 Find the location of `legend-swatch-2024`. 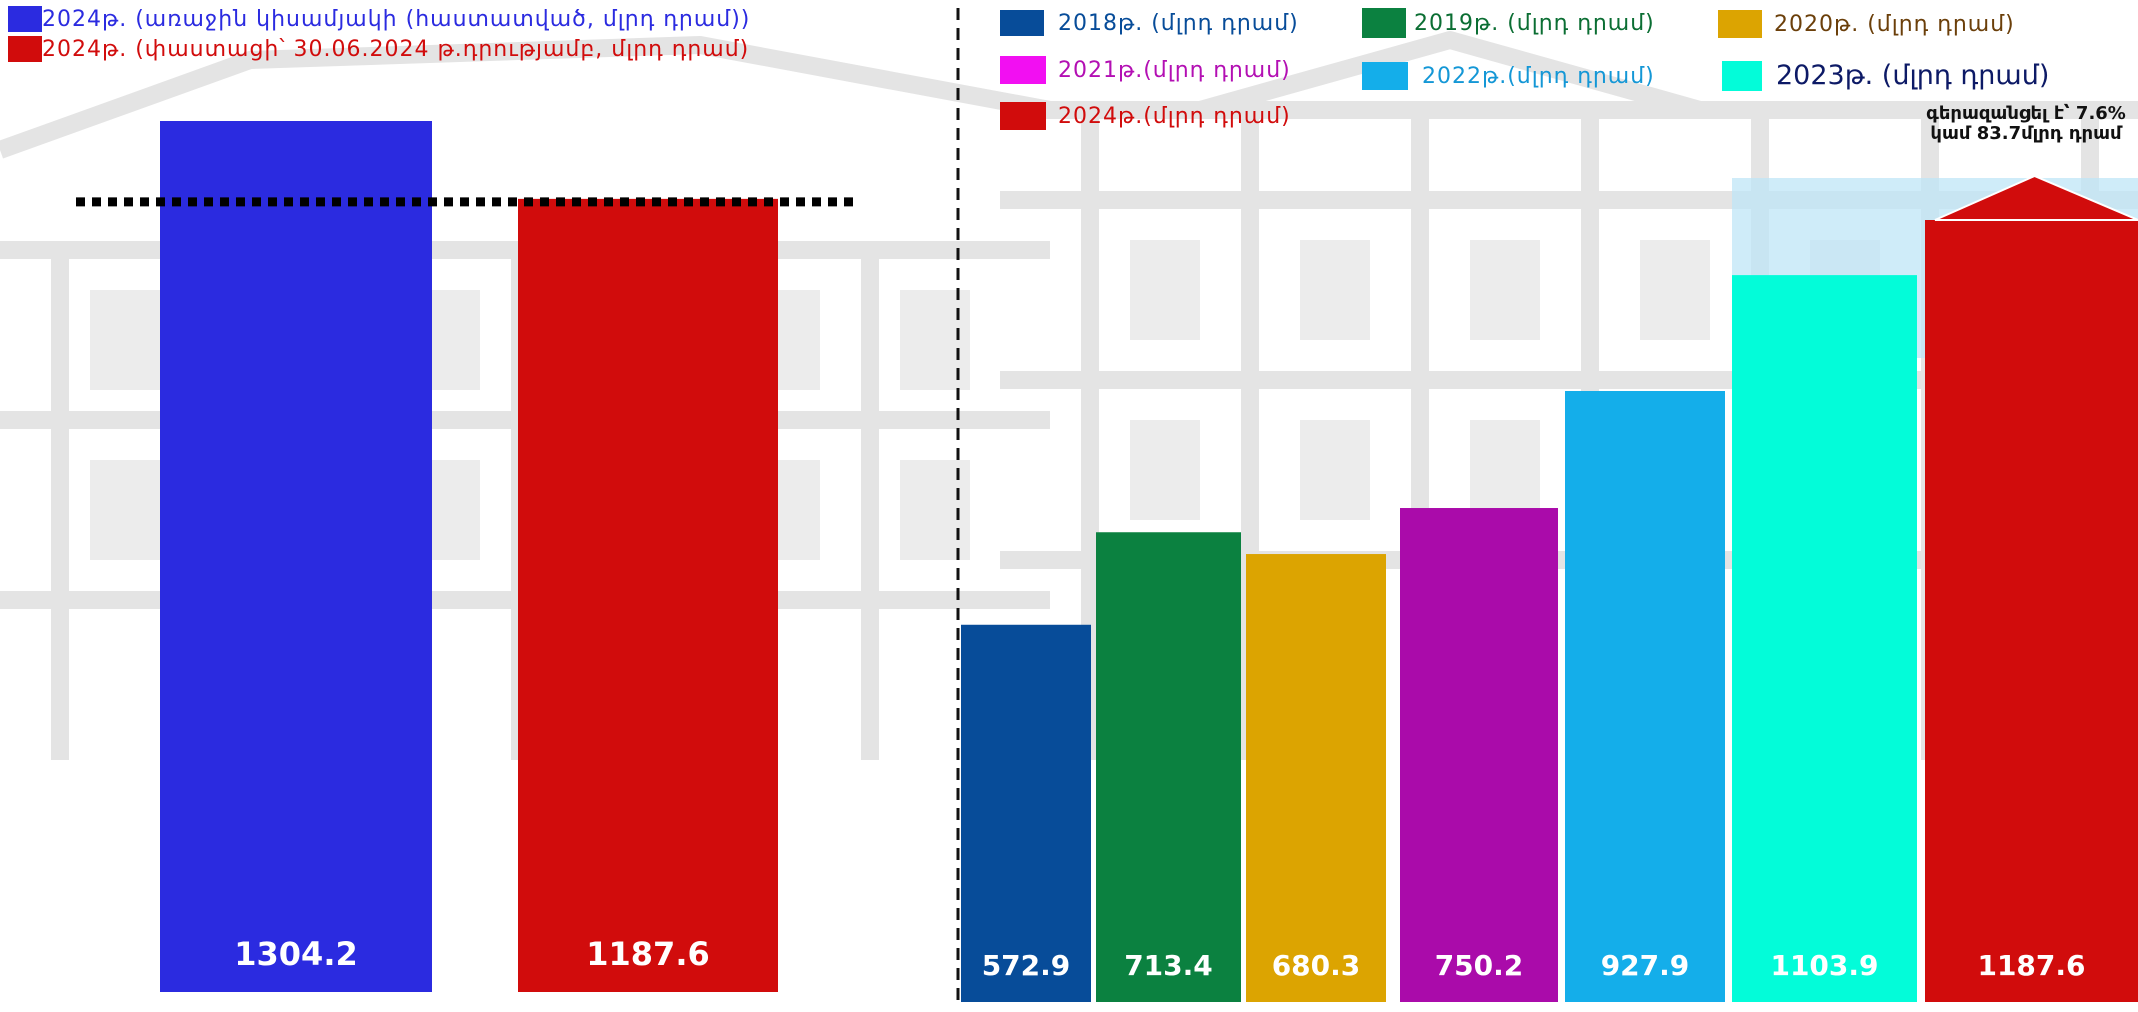

legend-swatch-2024 is located at coordinates (1023, 116).